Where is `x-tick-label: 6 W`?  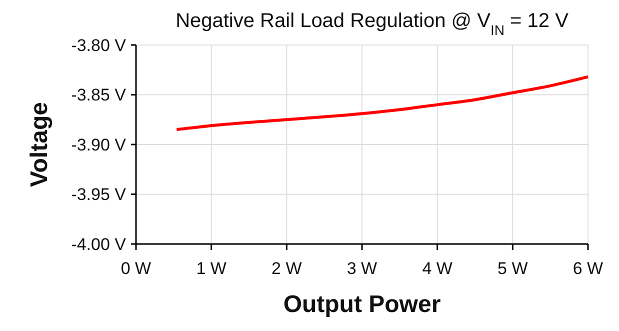 x-tick-label: 6 W is located at coordinates (588, 268).